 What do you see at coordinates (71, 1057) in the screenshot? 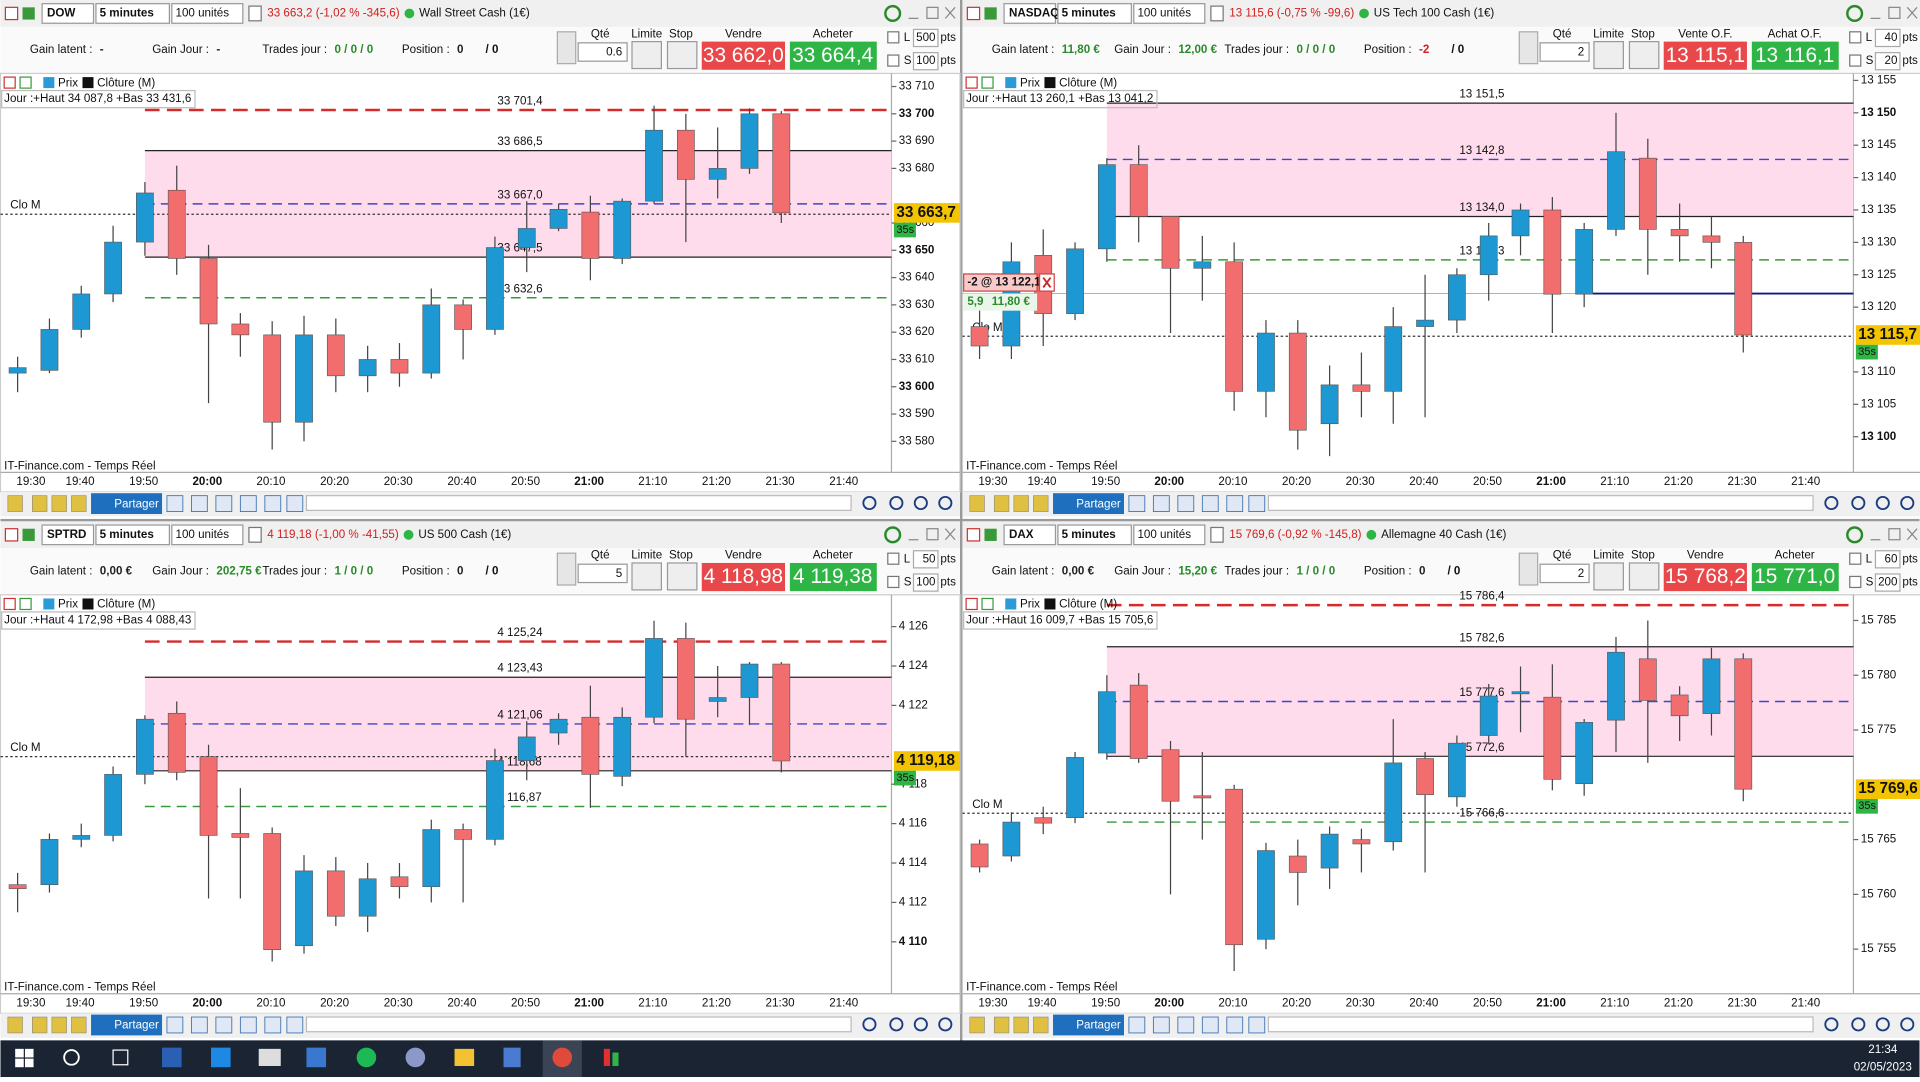
I see `search-icon` at bounding box center [71, 1057].